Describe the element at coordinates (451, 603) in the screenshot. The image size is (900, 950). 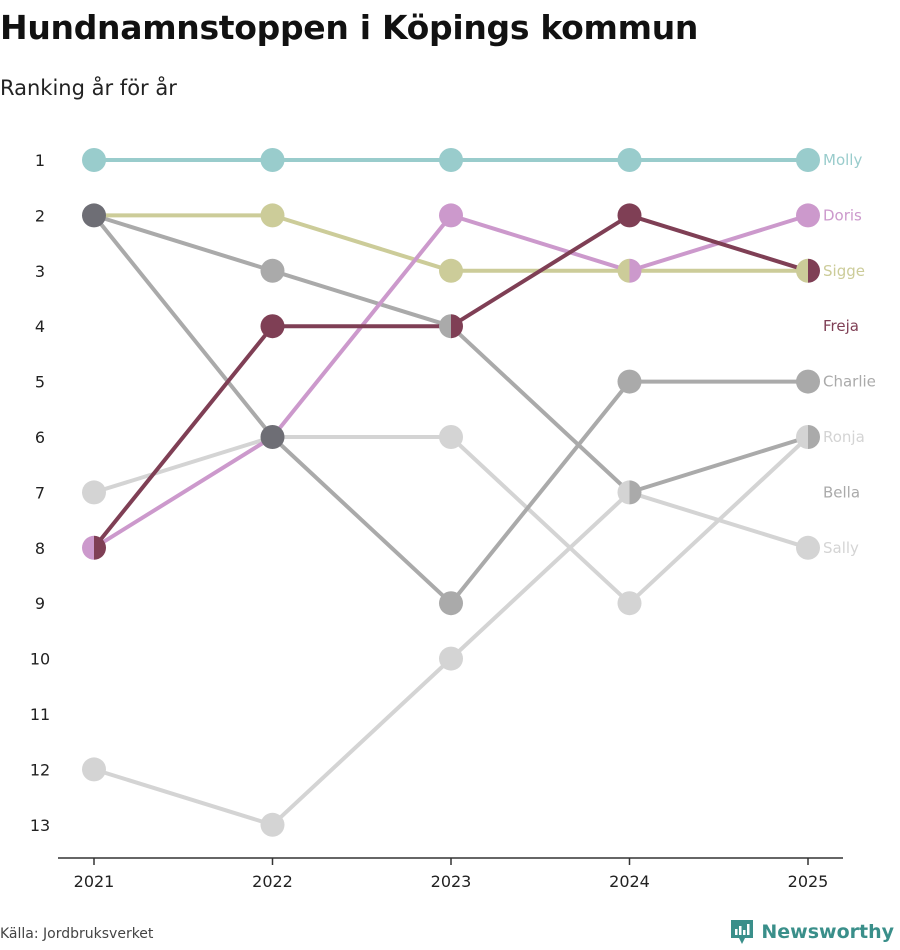
I see `point-charlie-2023` at that location.